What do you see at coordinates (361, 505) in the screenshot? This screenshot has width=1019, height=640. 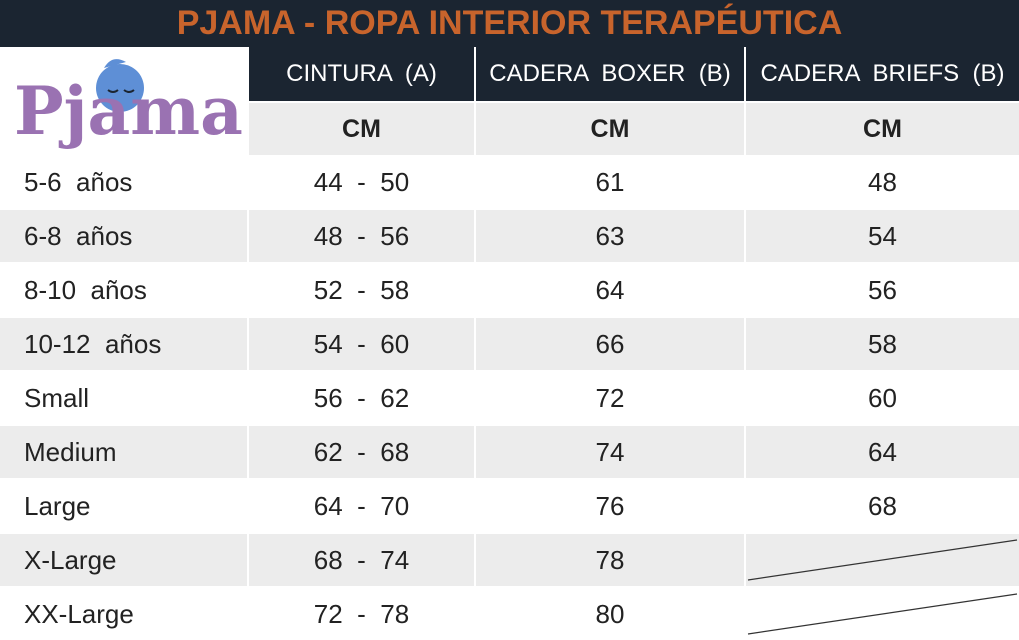 I see `measure-cell: 64 - 70` at bounding box center [361, 505].